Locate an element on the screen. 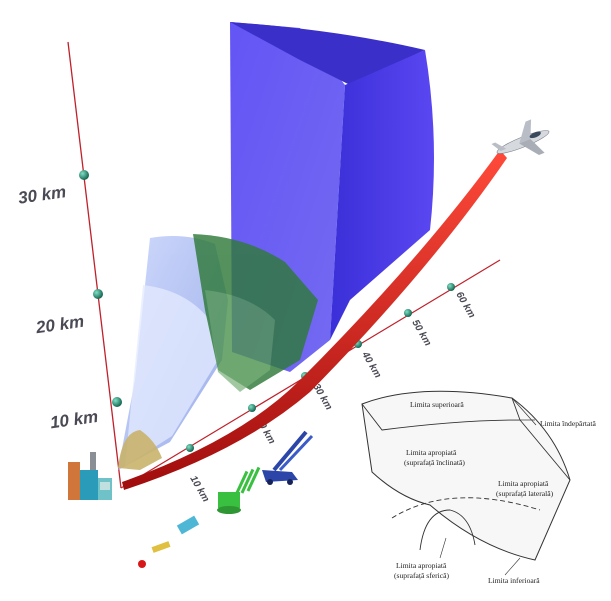 This screenshot has width=611, height=601. altitude-label-20: 20 km is located at coordinates (59, 325).